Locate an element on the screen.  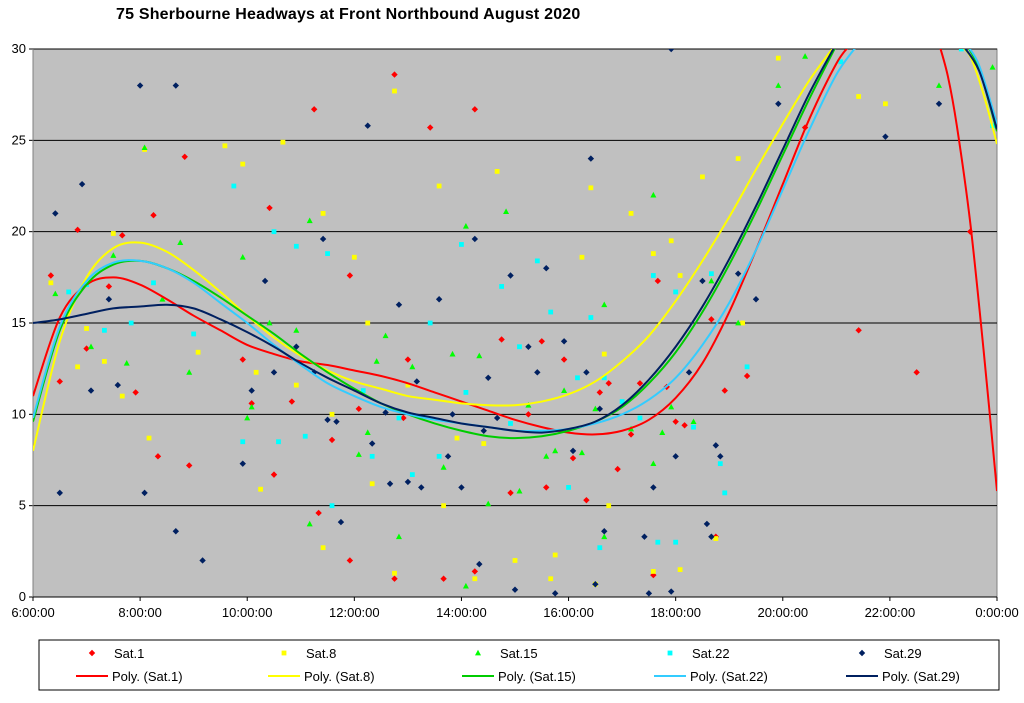
y-tick-label: 30 is located at coordinates (19, 48).